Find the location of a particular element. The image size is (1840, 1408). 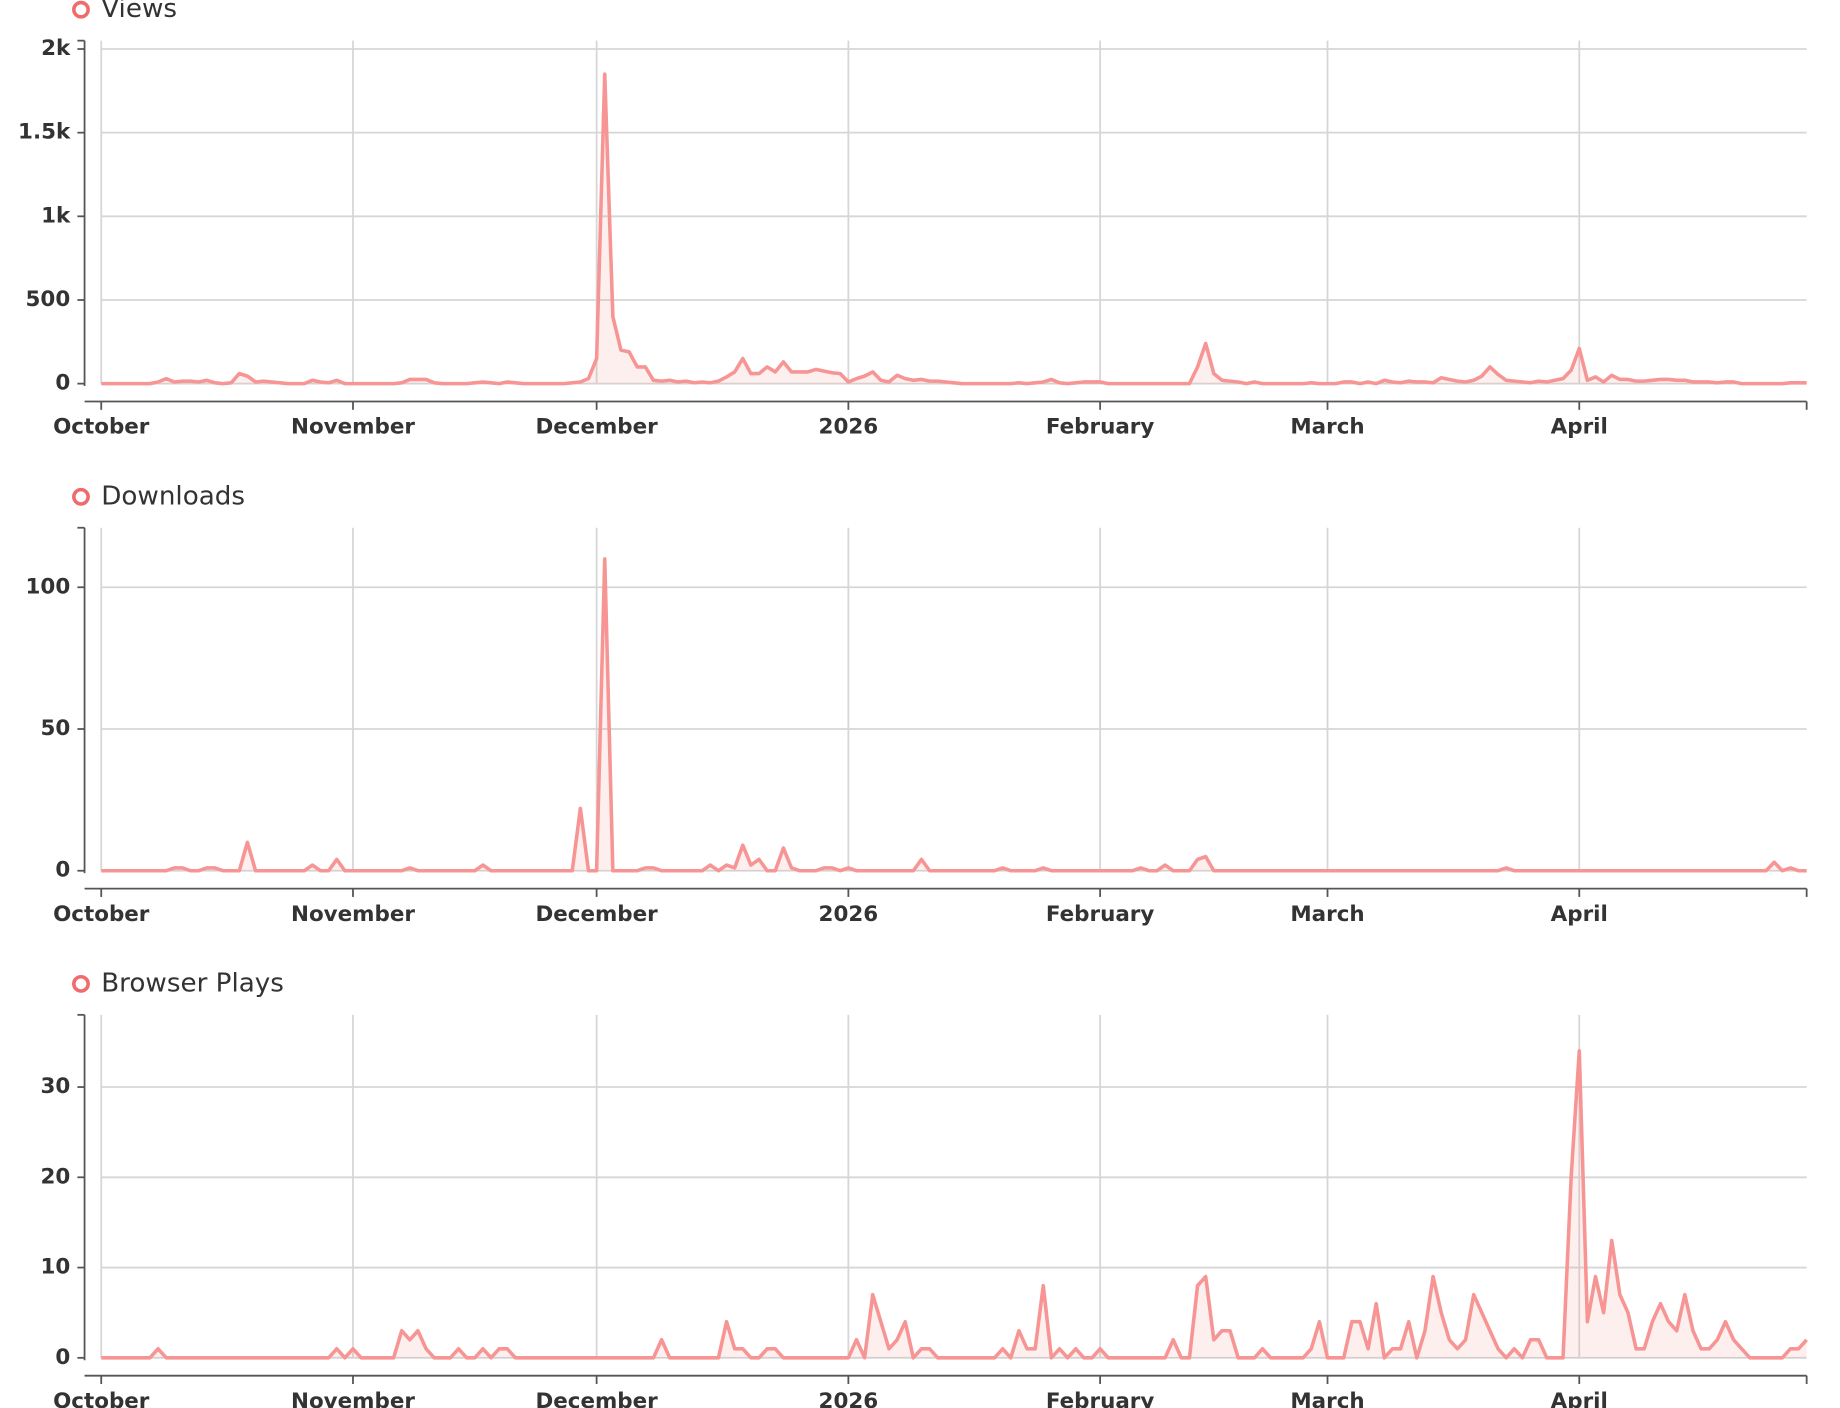

y-tick-label: 1.5k is located at coordinates (44, 132).